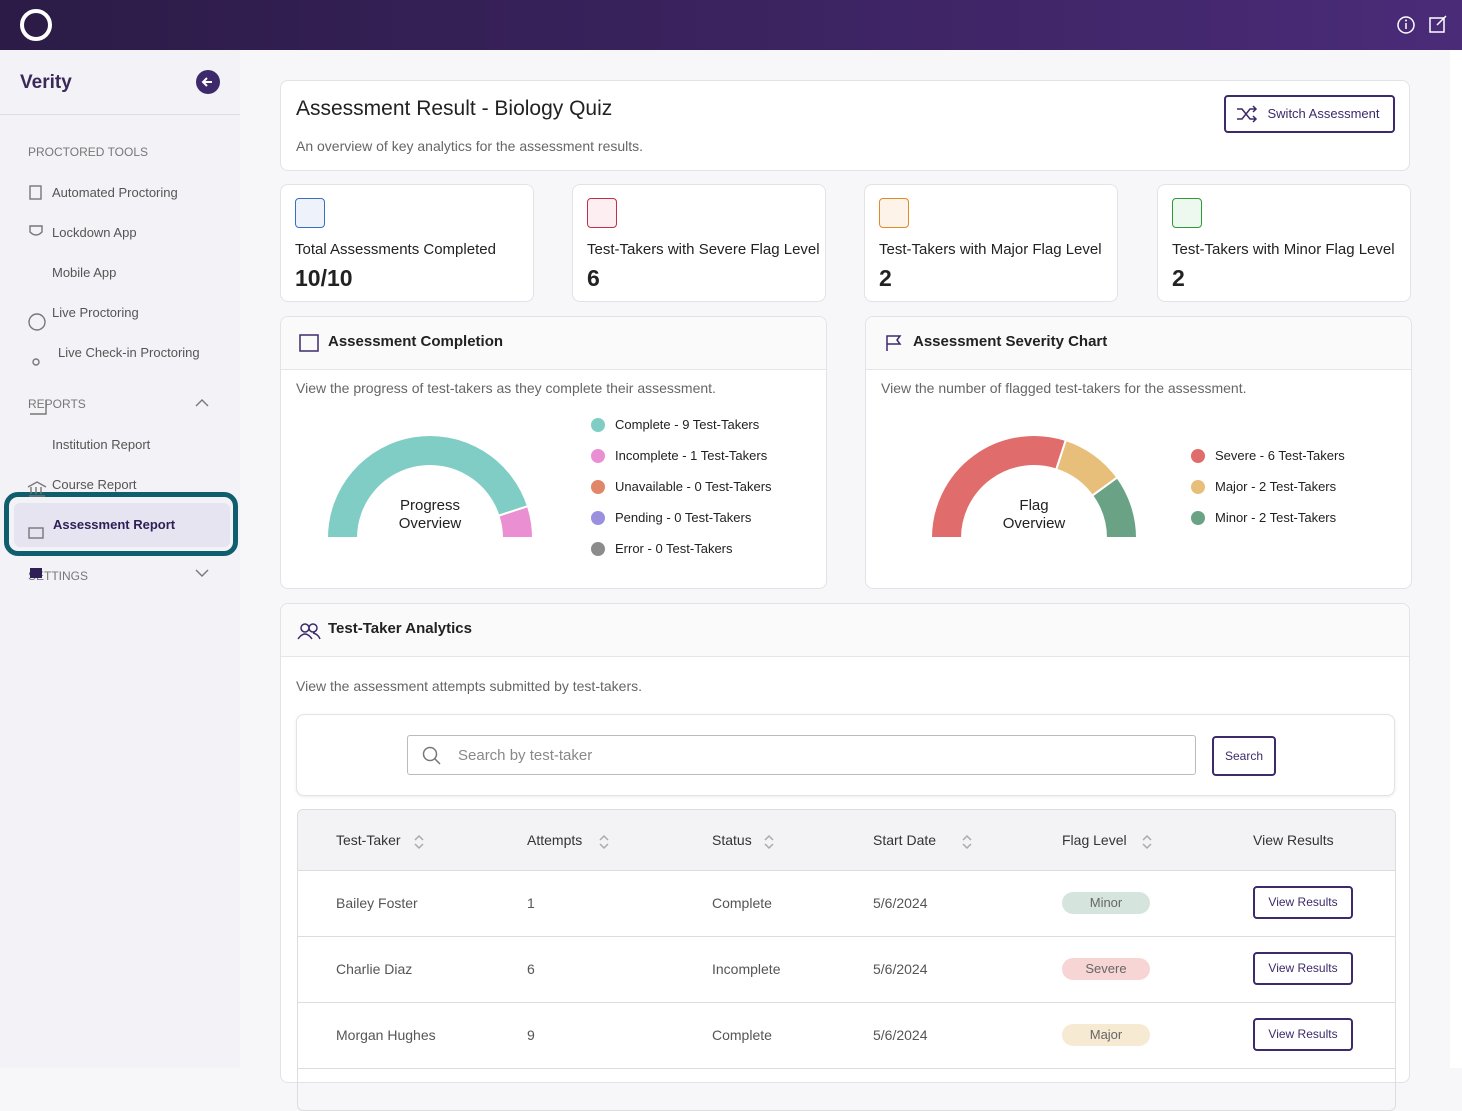  I want to click on shuffle-icon, so click(1247, 114).